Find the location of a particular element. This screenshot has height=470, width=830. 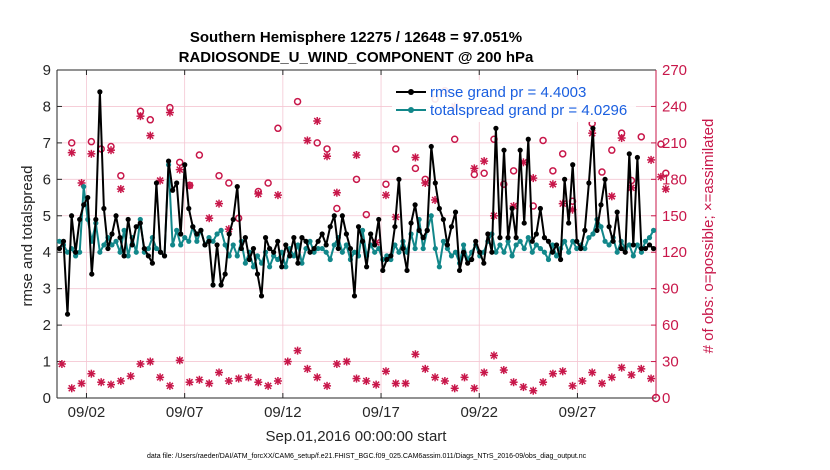

y-tick-label: 4 is located at coordinates (47, 252).